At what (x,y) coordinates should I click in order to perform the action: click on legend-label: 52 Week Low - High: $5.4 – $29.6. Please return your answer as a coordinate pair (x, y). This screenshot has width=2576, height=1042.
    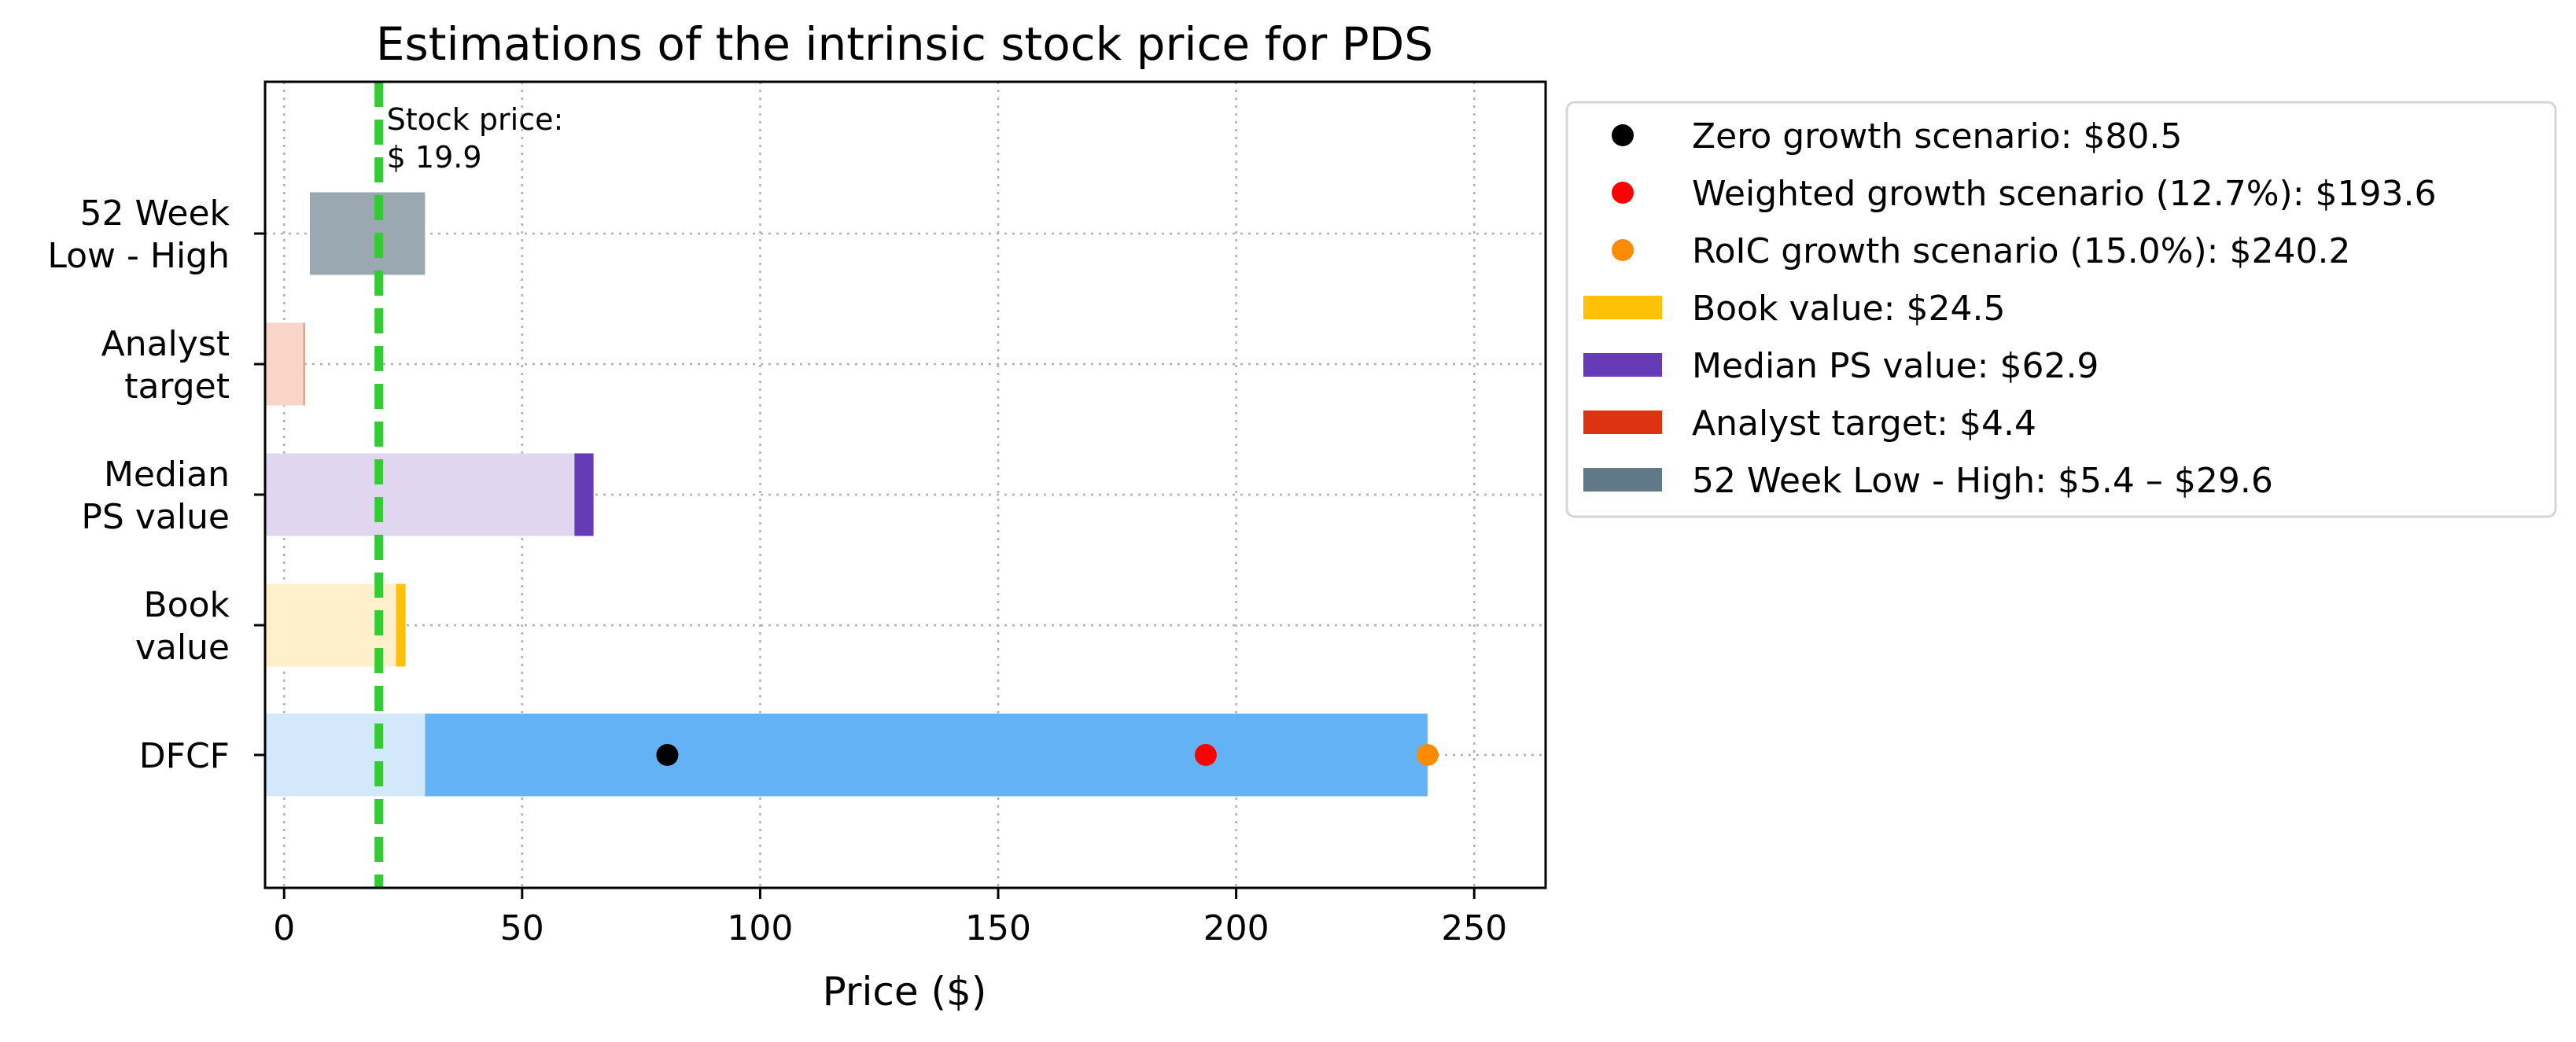
    Looking at the image, I should click on (1982, 481).